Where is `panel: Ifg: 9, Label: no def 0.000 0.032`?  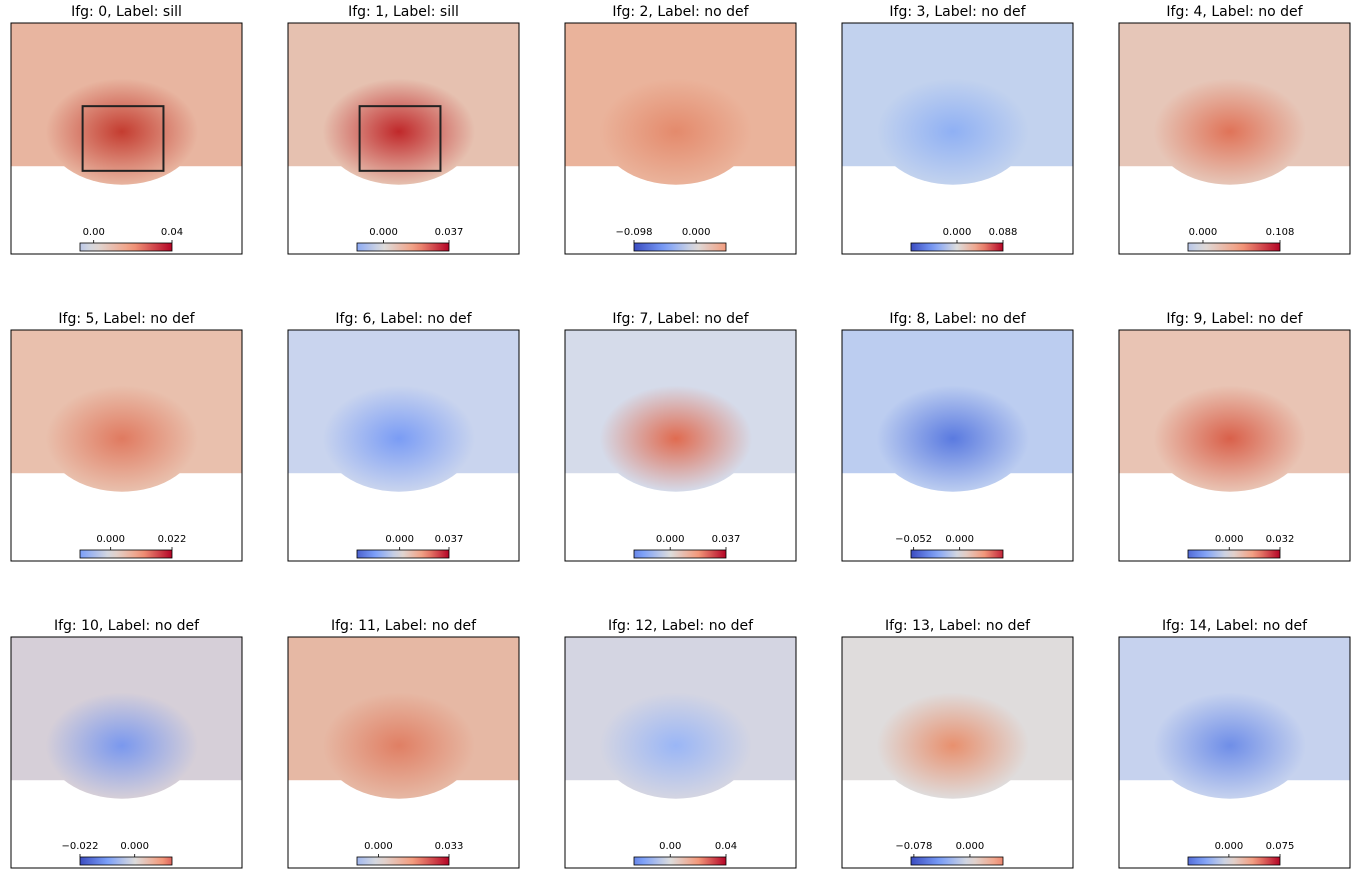
panel: Ifg: 9, Label: no def 0.000 0.032 is located at coordinates (1234, 436).